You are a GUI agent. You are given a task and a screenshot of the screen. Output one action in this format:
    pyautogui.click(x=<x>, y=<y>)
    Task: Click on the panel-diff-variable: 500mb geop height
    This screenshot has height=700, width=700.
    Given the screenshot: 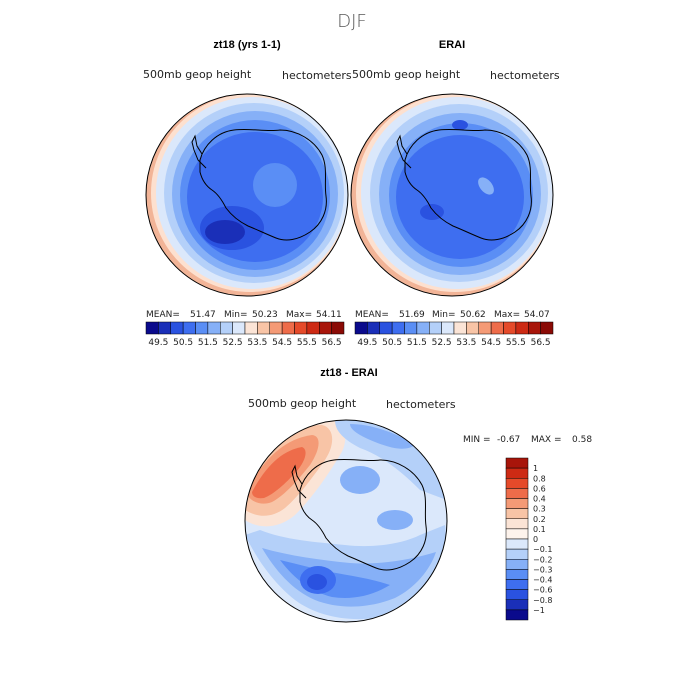 What is the action you would take?
    pyautogui.click(x=302, y=403)
    